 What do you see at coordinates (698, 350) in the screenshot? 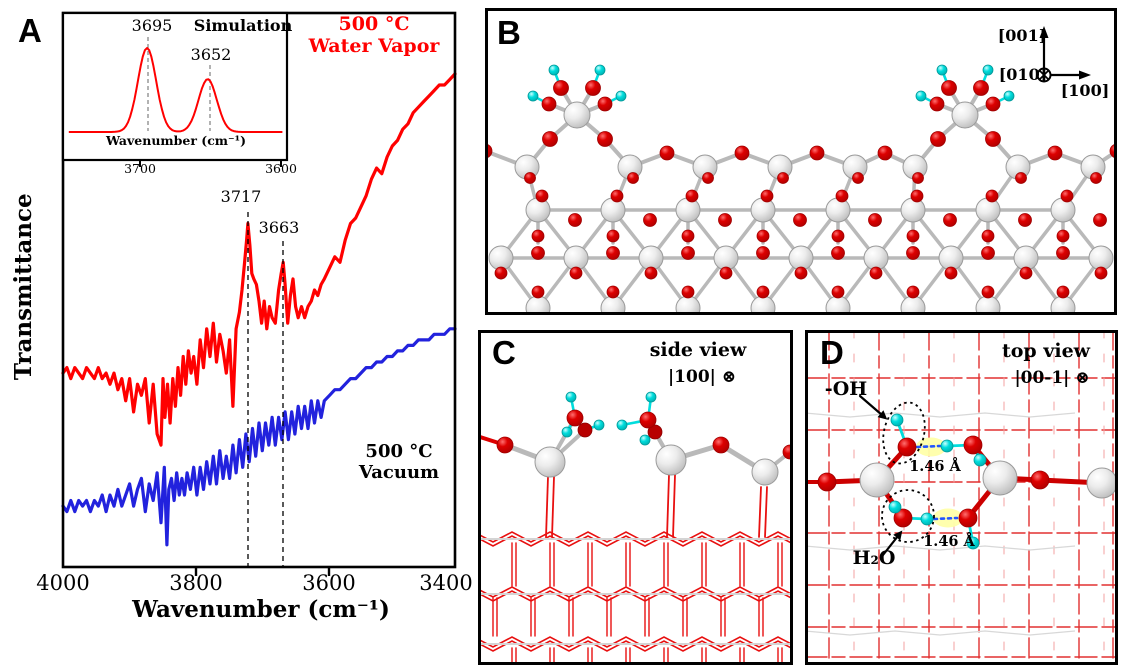
I see `side-view-label: side view` at bounding box center [698, 350].